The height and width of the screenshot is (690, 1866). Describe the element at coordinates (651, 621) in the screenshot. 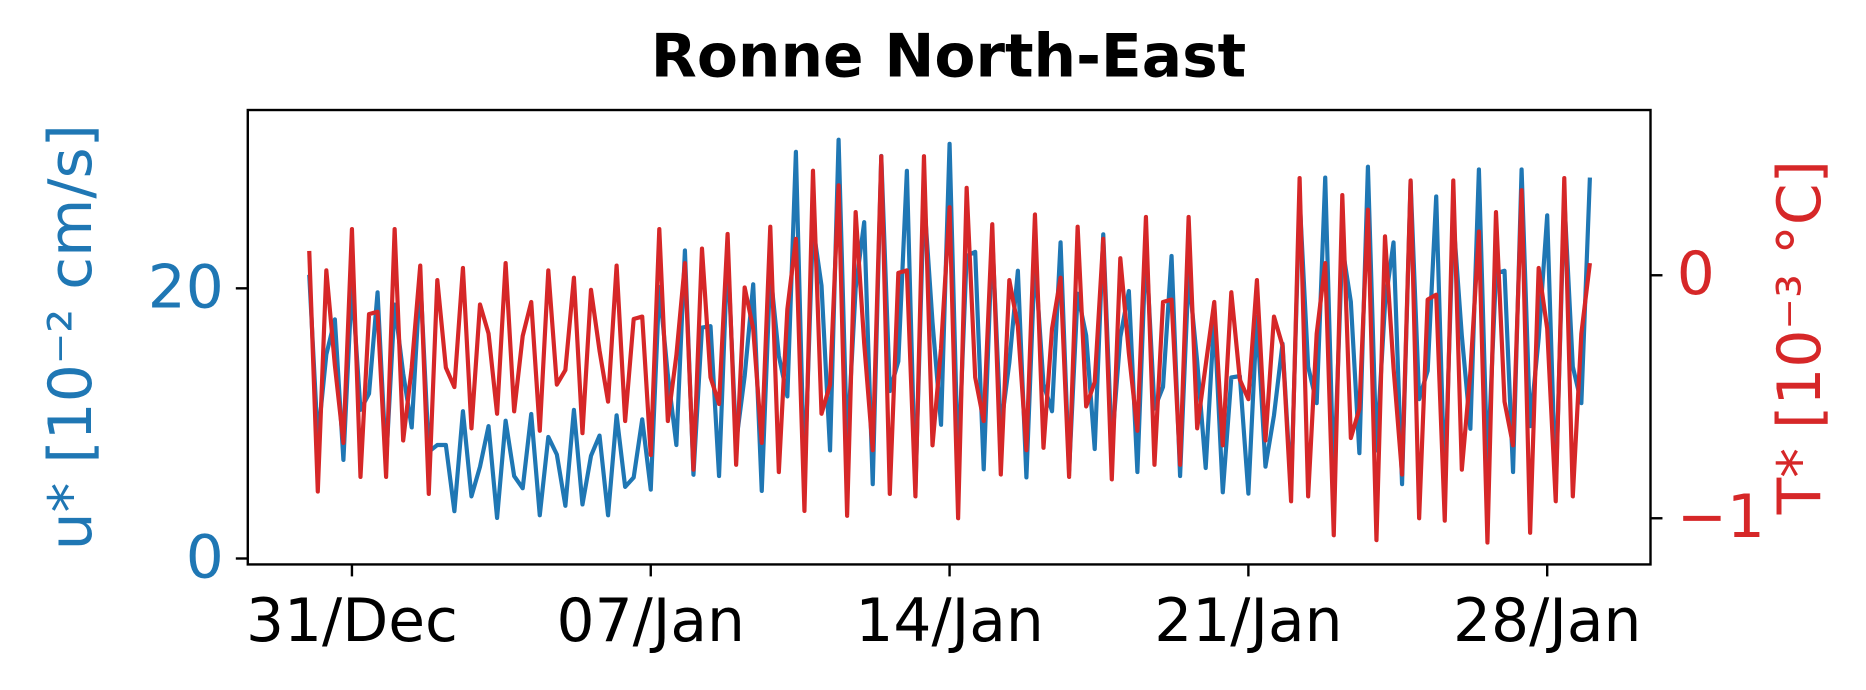

I see `x-tick-label: 07/Jan` at that location.